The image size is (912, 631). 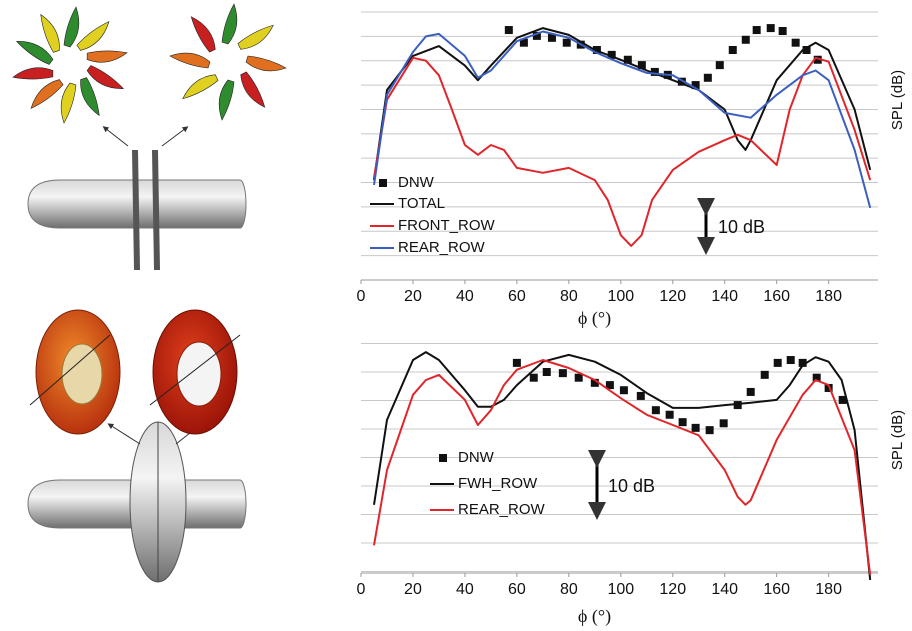 What do you see at coordinates (620, 589) in the screenshot?
I see `x-tick-label: 100` at bounding box center [620, 589].